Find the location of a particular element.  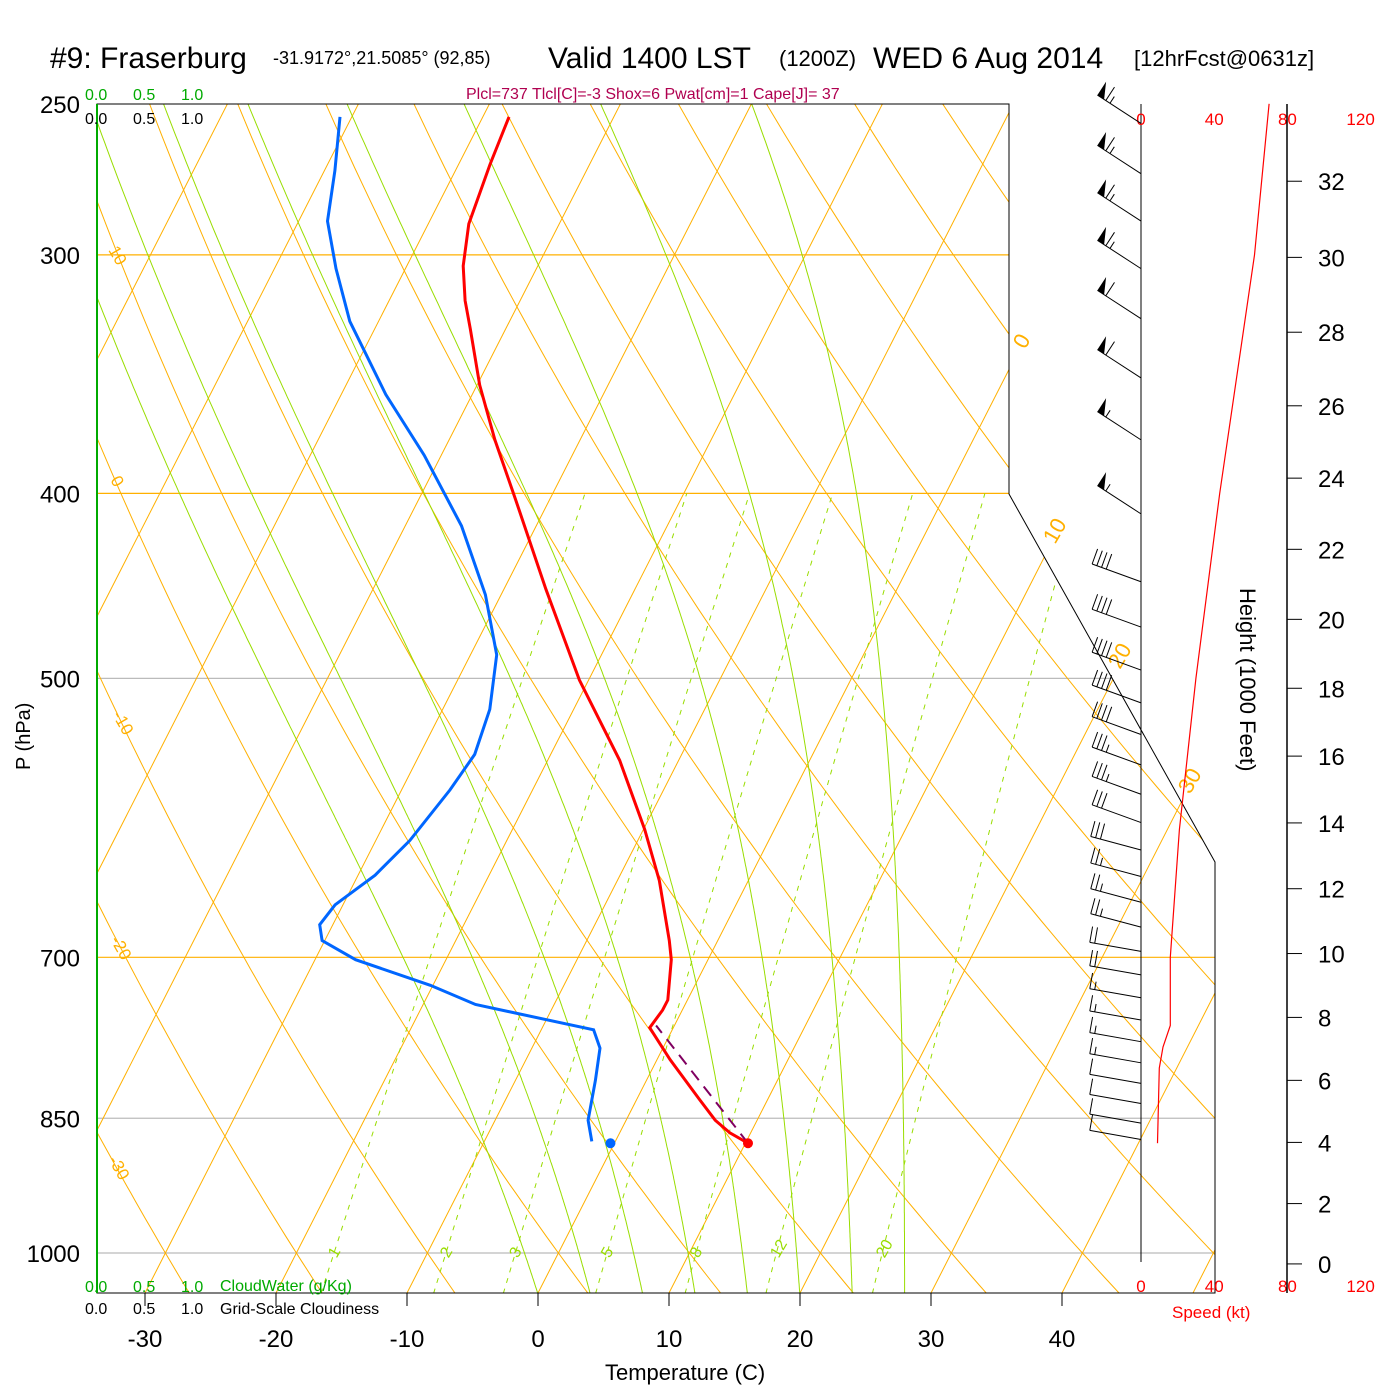

dry-adiabat is located at coordinates (1378, 685).